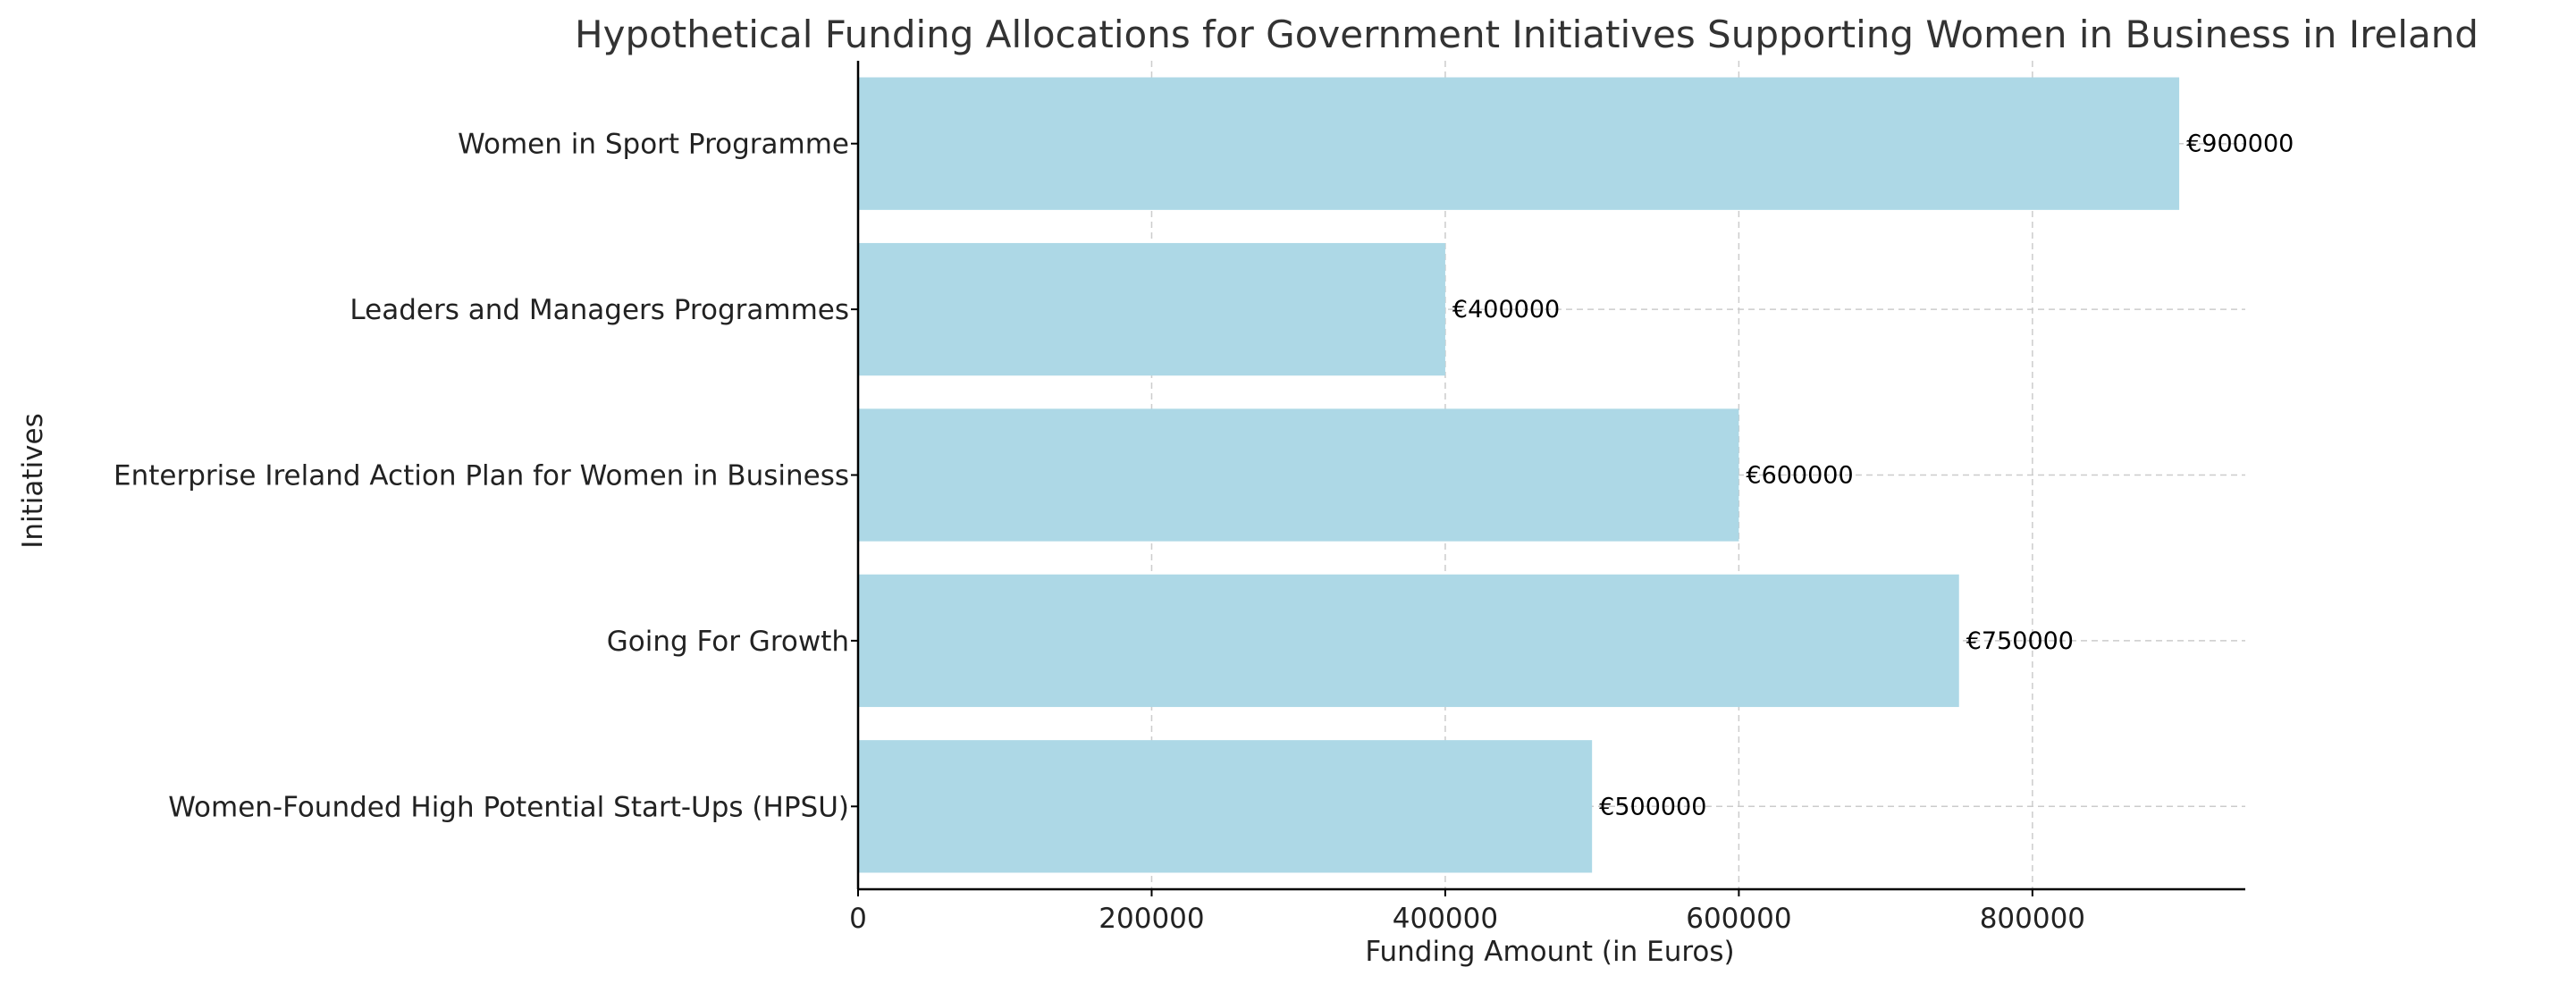 This screenshot has height=984, width=2576. What do you see at coordinates (2240, 144) in the screenshot?
I see `bar-value-label: €900000` at bounding box center [2240, 144].